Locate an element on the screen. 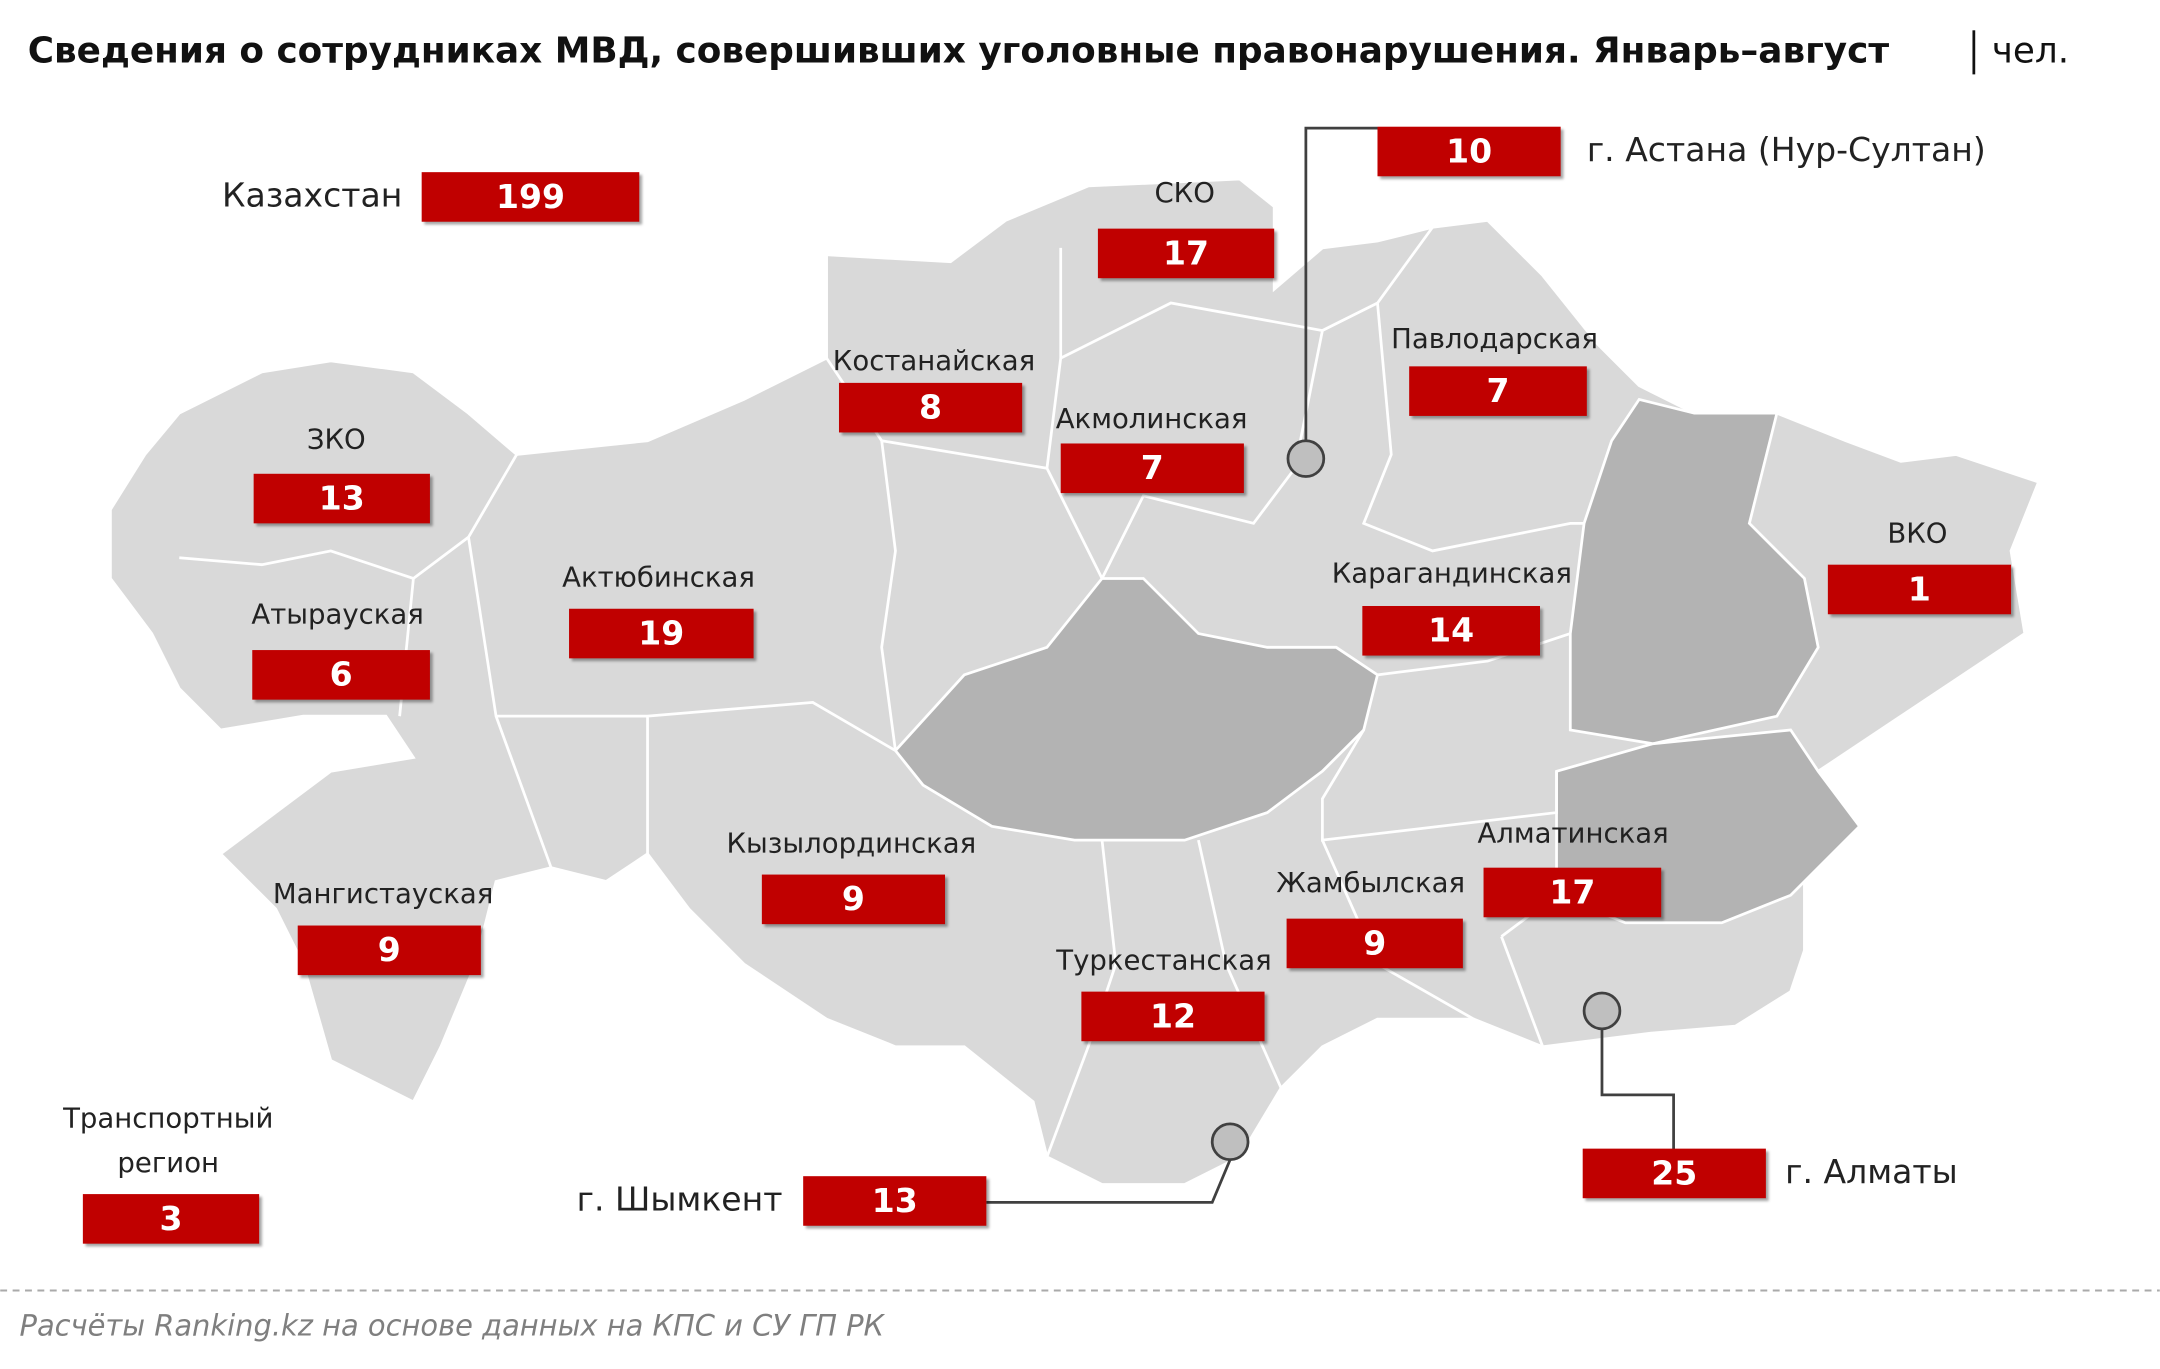  value-label: 19 is located at coordinates (661, 632).